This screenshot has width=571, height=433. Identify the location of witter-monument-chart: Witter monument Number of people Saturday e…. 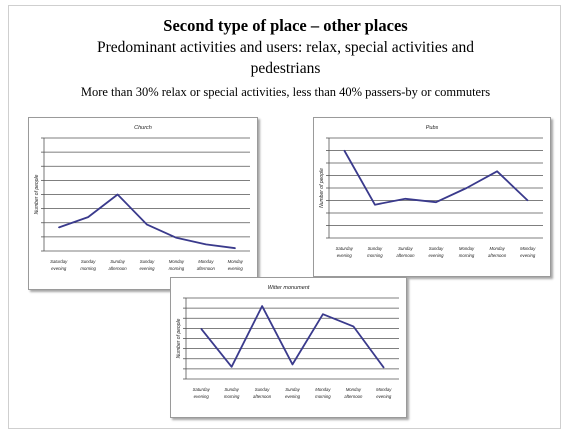
(288, 347).